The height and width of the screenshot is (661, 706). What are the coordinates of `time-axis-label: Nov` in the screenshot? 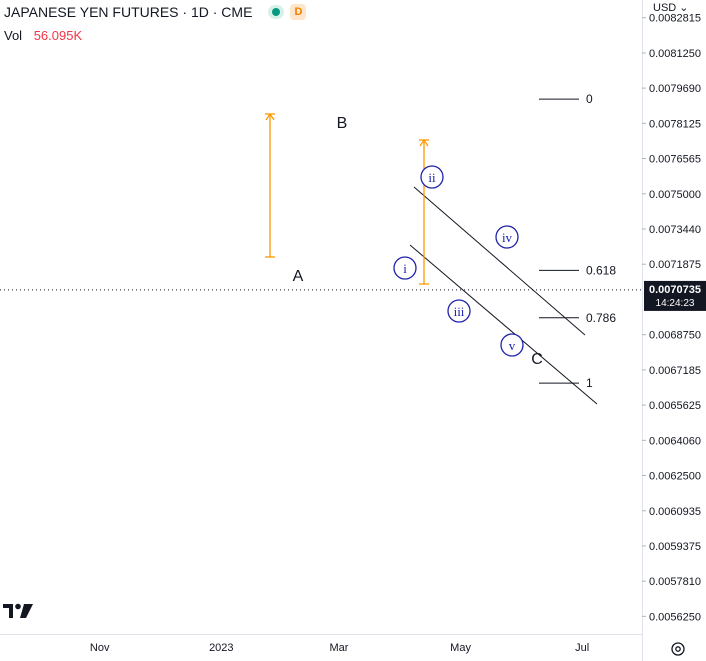 It's located at (100, 648).